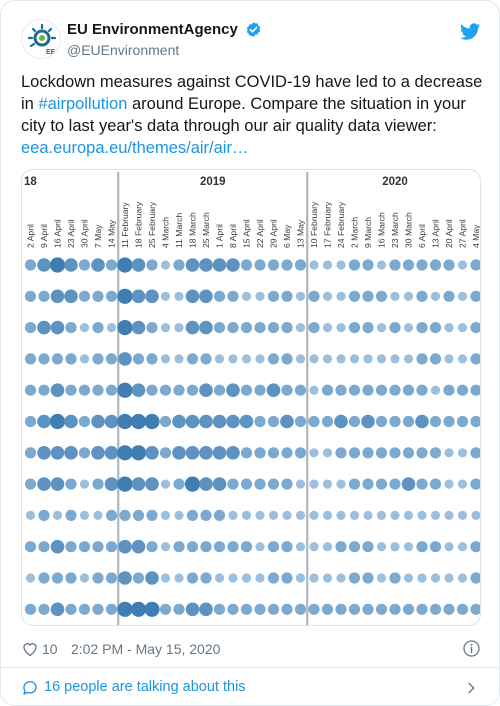 This screenshot has width=500, height=706. What do you see at coordinates (328, 224) in the screenshot?
I see `column-label: 17 February` at bounding box center [328, 224].